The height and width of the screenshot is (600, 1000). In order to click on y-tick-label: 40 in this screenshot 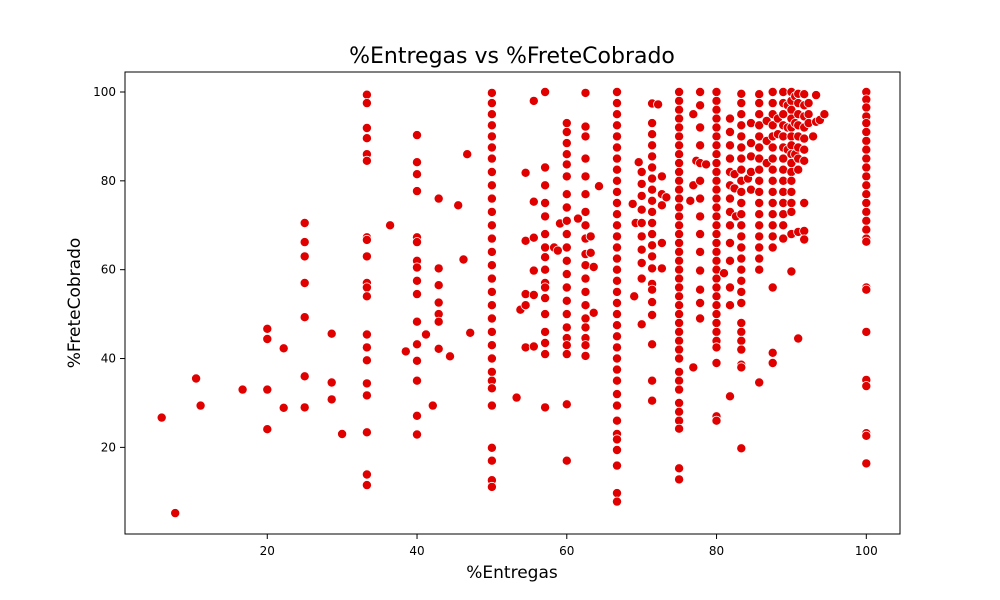, I will do `click(108, 359)`.